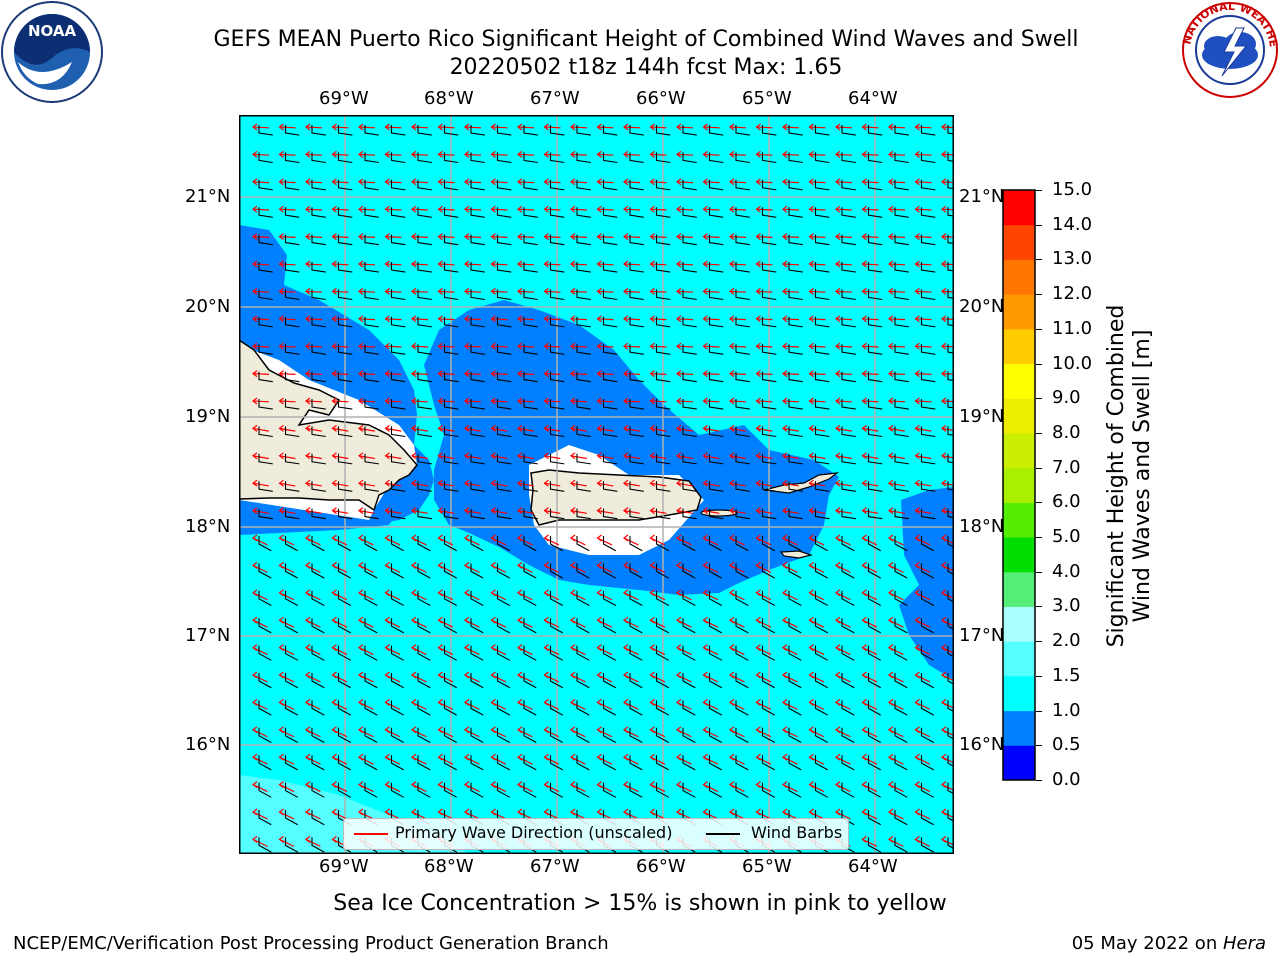 Image resolution: width=1280 pixels, height=960 pixels. I want to click on lat-tick-left: 20°N, so click(208, 306).